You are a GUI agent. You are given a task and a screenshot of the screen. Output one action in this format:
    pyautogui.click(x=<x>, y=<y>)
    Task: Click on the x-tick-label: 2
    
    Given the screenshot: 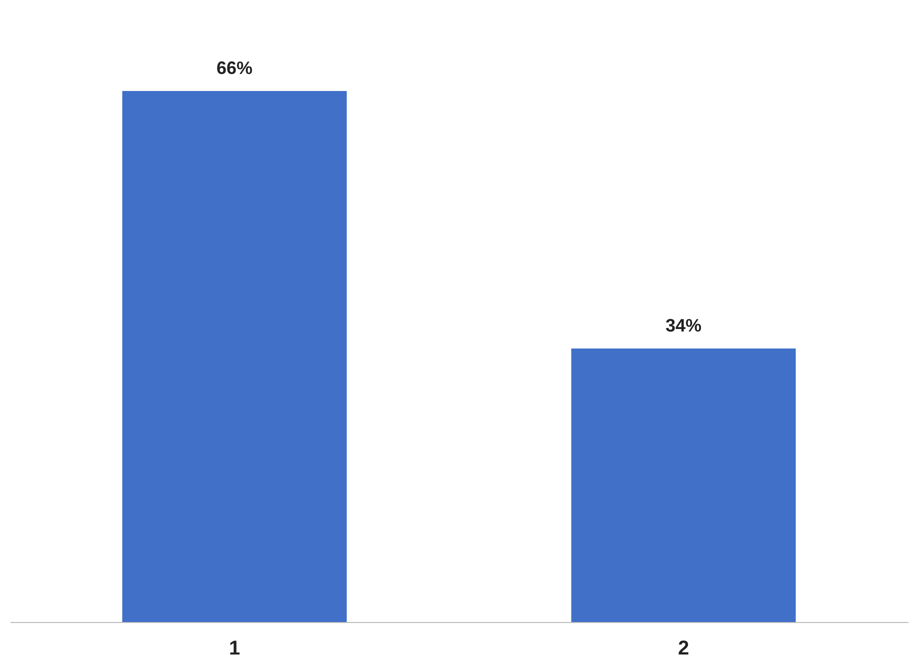 What is the action you would take?
    pyautogui.click(x=684, y=649)
    